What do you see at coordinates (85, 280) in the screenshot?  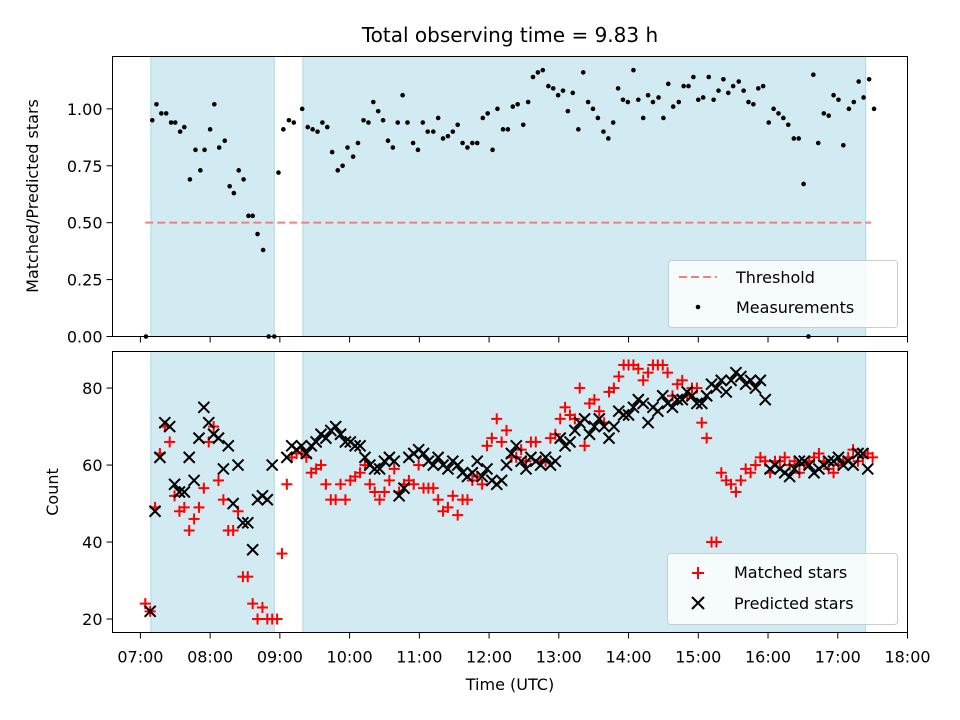 I see `y-tick-label: 0.25` at bounding box center [85, 280].